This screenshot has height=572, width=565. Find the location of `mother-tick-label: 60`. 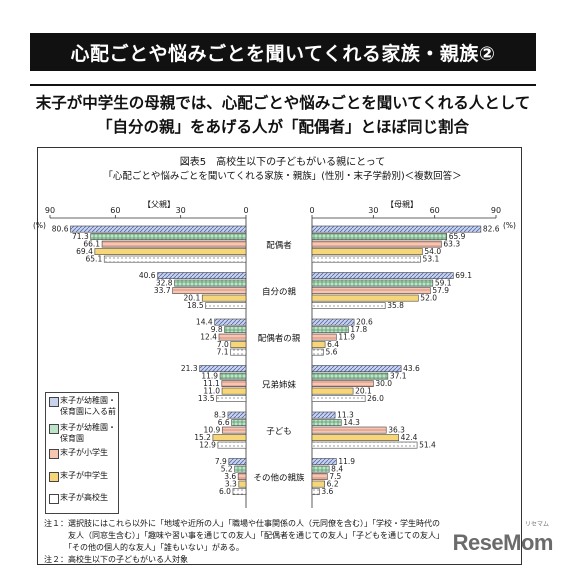

mother-tick-label: 60 is located at coordinates (435, 210).